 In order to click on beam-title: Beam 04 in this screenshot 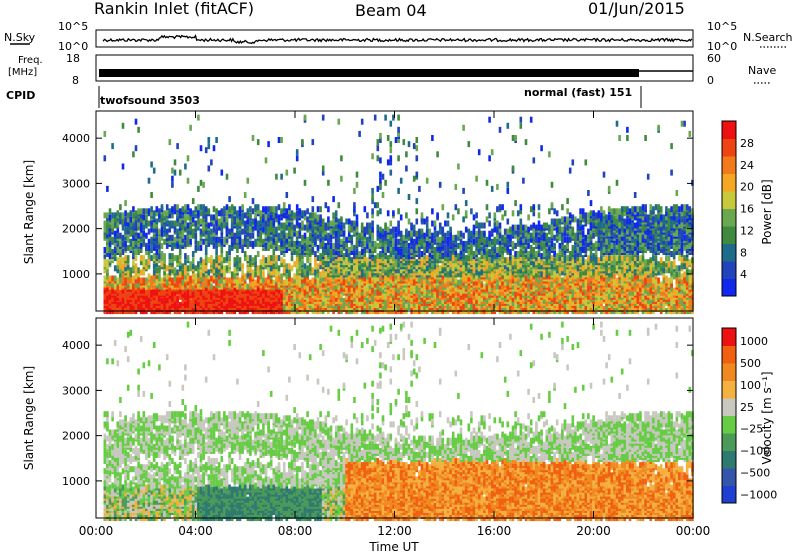, I will do `click(391, 10)`.